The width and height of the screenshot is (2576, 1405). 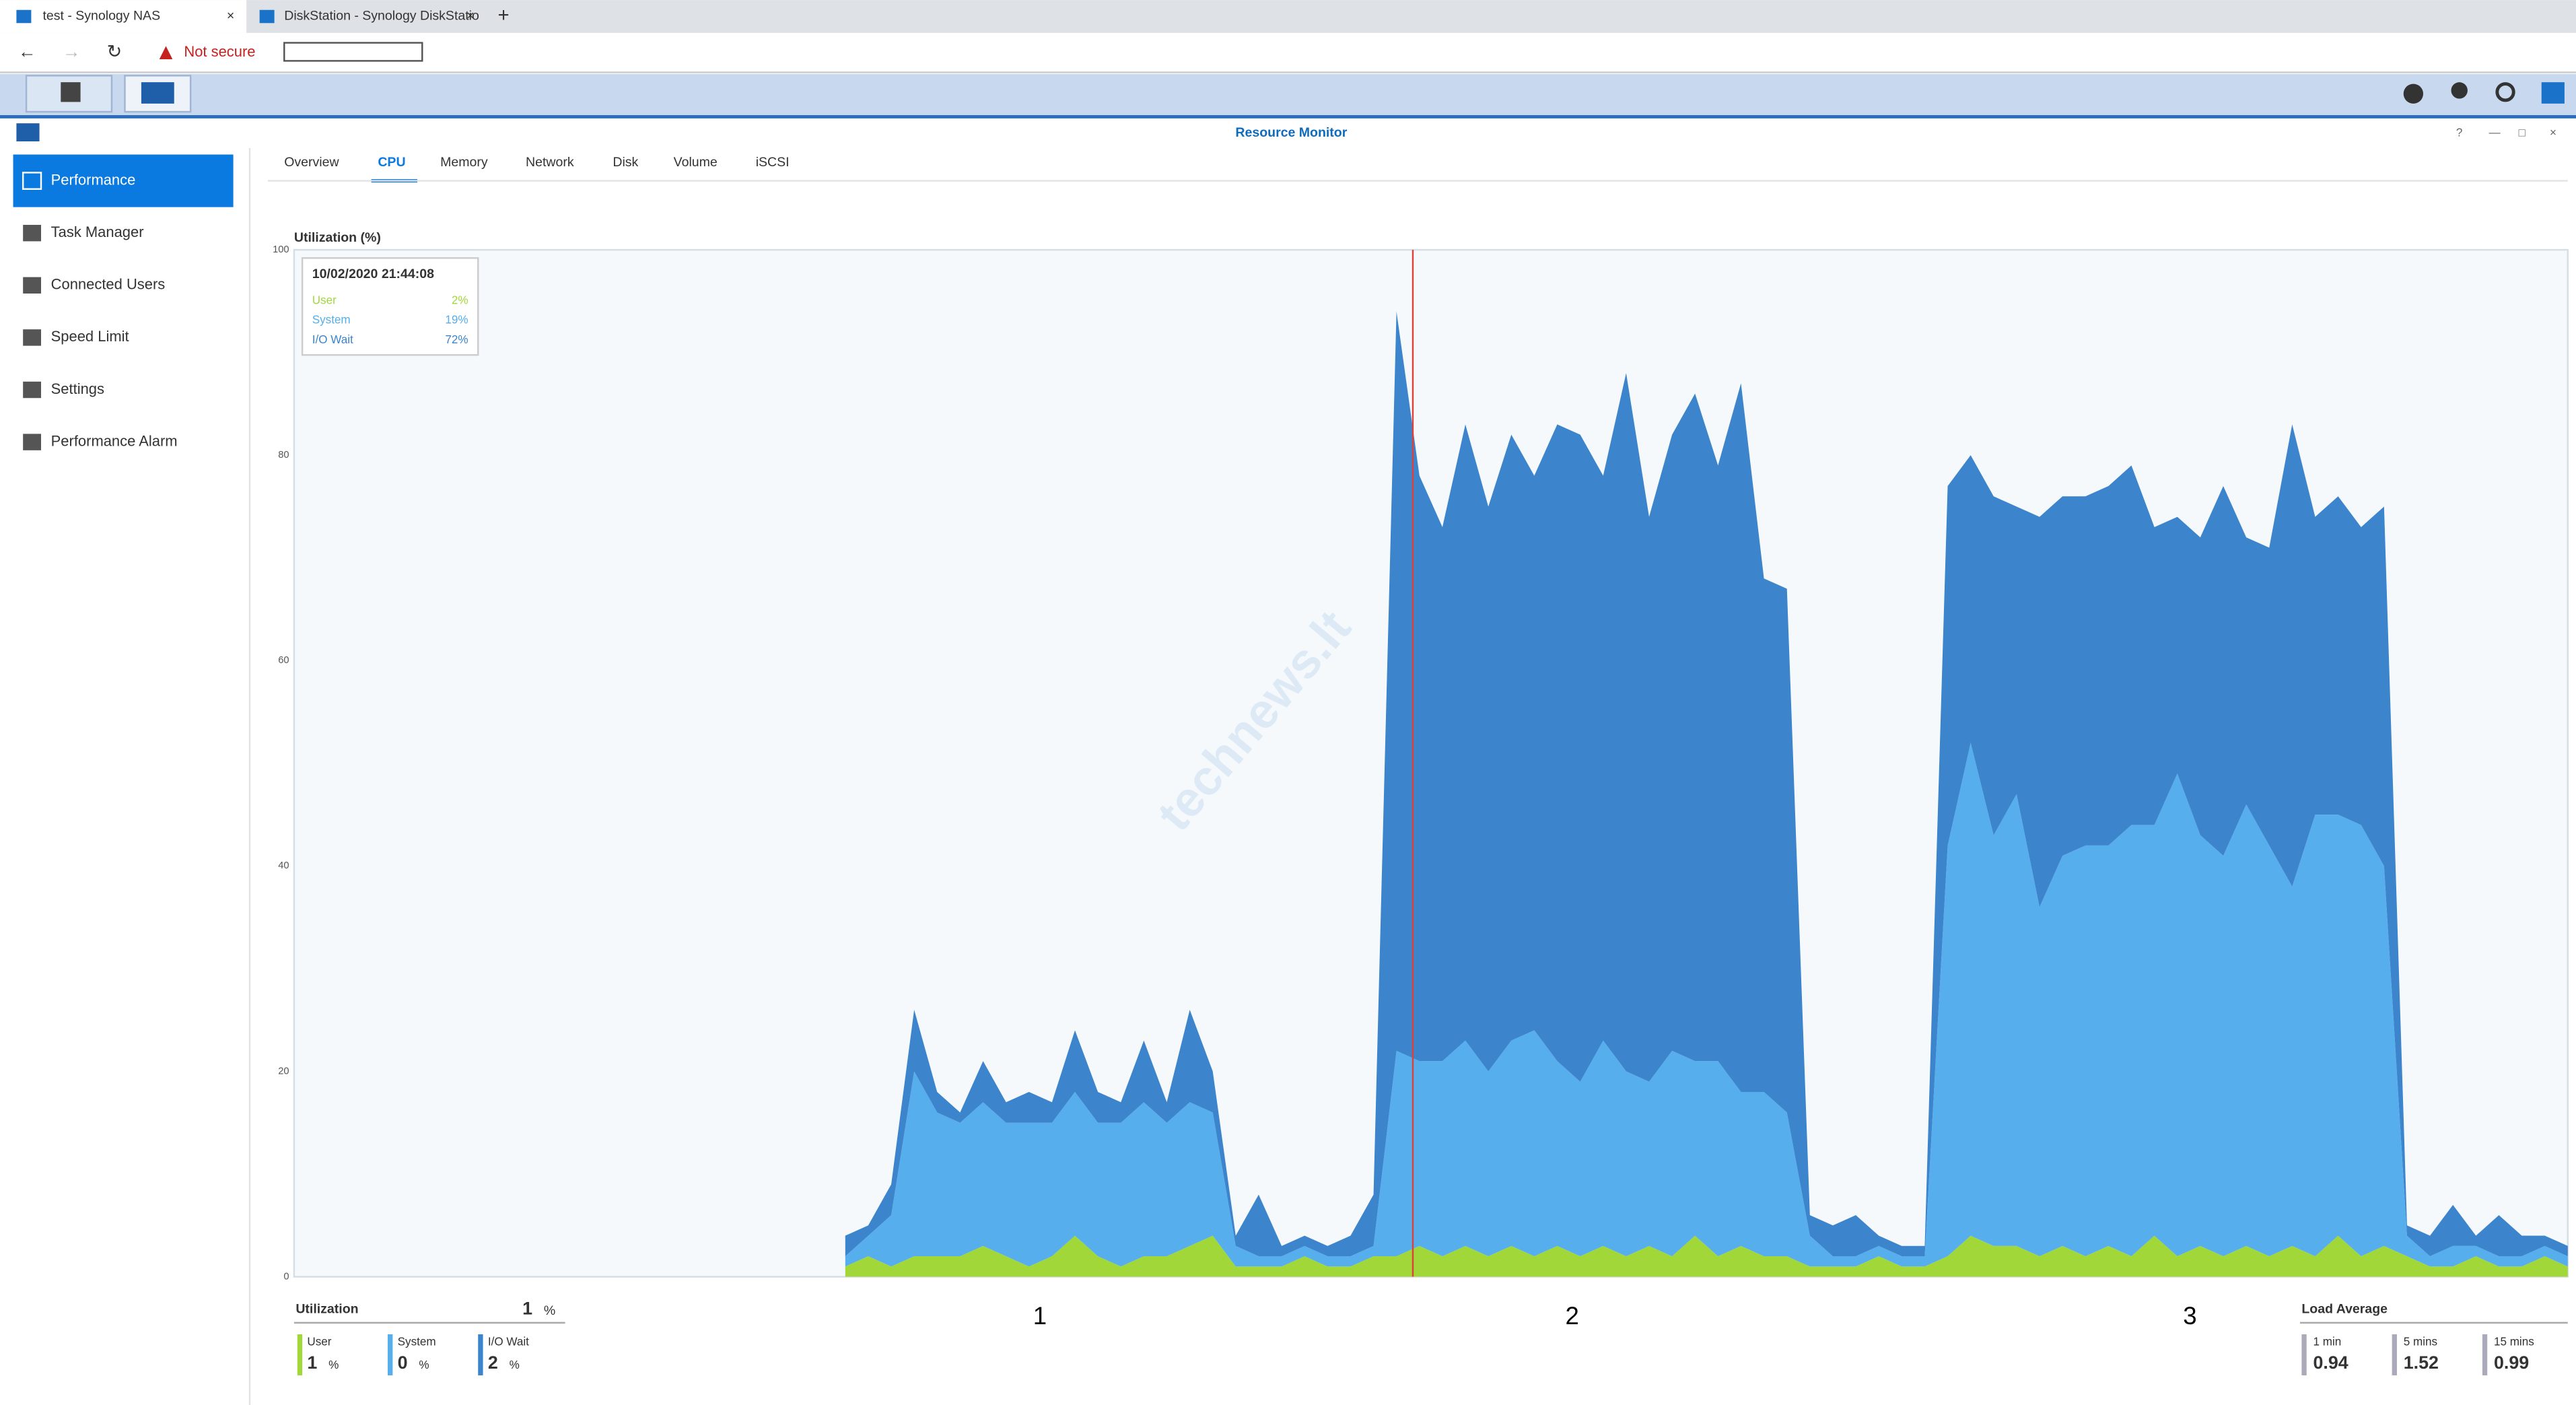 I want to click on tab-title: DiskStation - Synology DiskStatio, so click(x=381, y=16).